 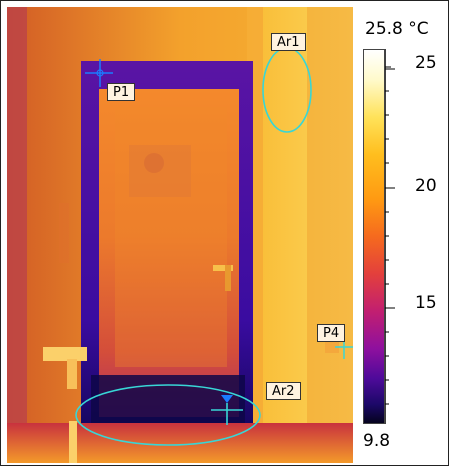 I want to click on scale-tick-20: 20, so click(x=426, y=186).